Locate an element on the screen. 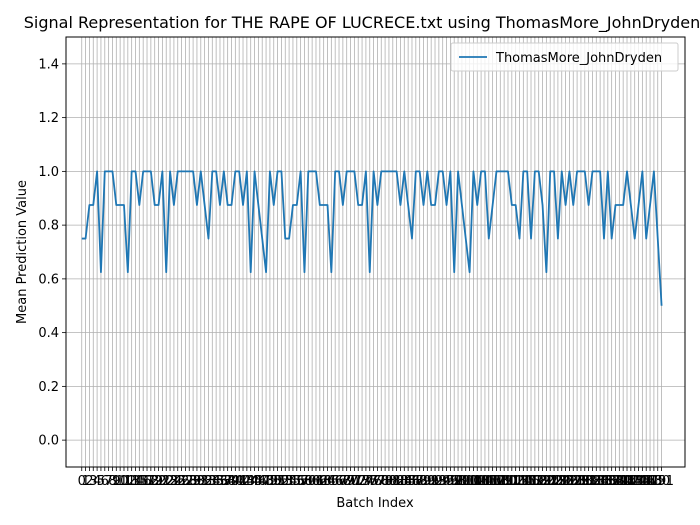 Image resolution: width=700 pixels, height=525 pixels. x-tick-label: 133 is located at coordinates (592, 481).